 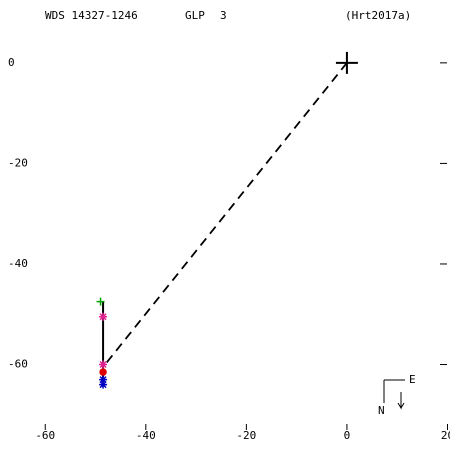 What do you see at coordinates (11, 62) in the screenshot?
I see `y-tick-label: 0` at bounding box center [11, 62].